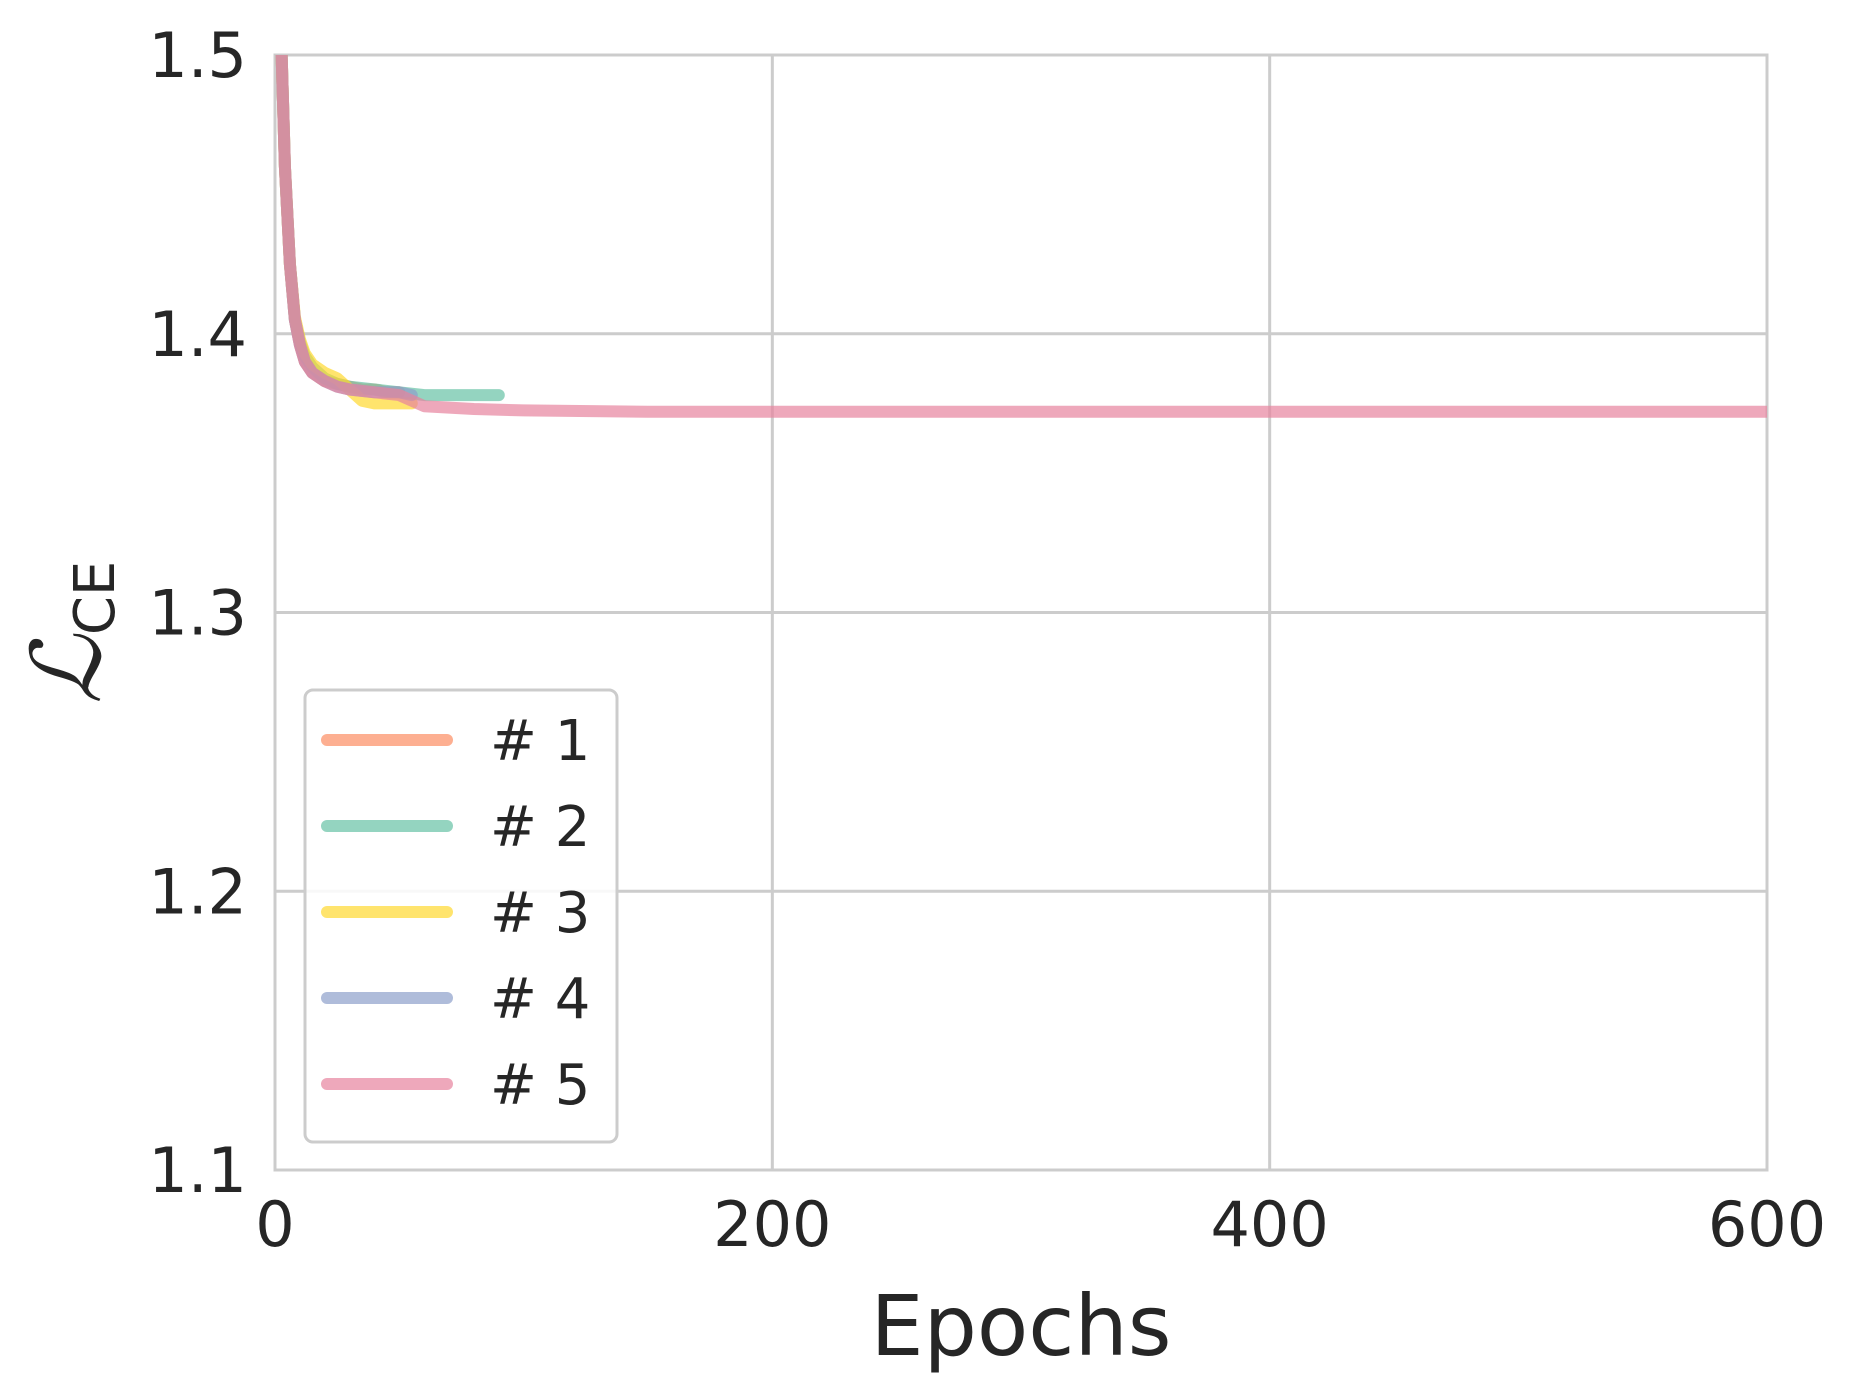 The width and height of the screenshot is (1858, 1394). I want to click on legend-label-2: # 2, so click(540, 827).